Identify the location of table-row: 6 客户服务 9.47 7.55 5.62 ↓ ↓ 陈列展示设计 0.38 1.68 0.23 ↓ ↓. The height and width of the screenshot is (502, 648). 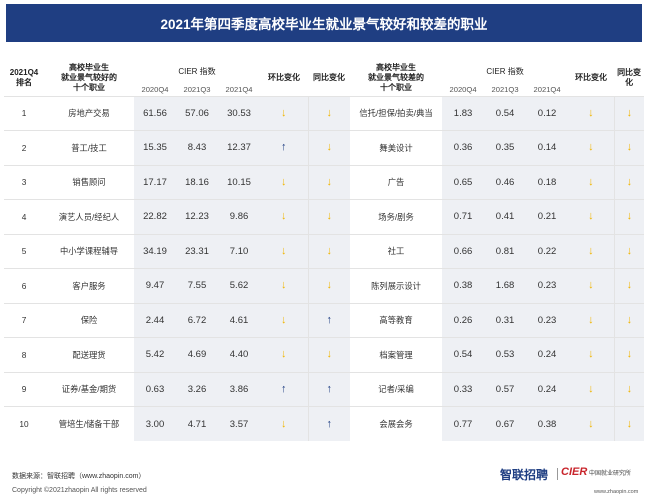
(324, 285).